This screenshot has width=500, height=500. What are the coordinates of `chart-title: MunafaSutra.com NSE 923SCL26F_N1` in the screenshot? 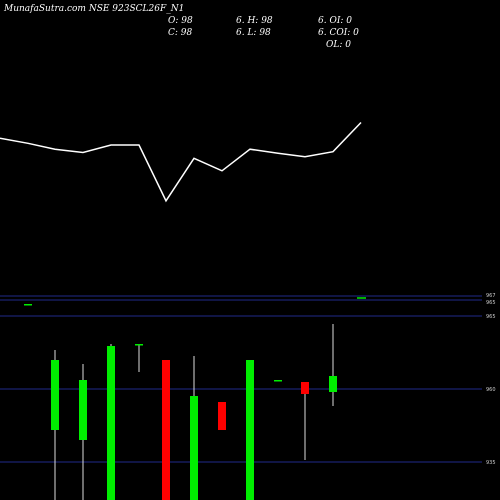 It's located at (94, 9).